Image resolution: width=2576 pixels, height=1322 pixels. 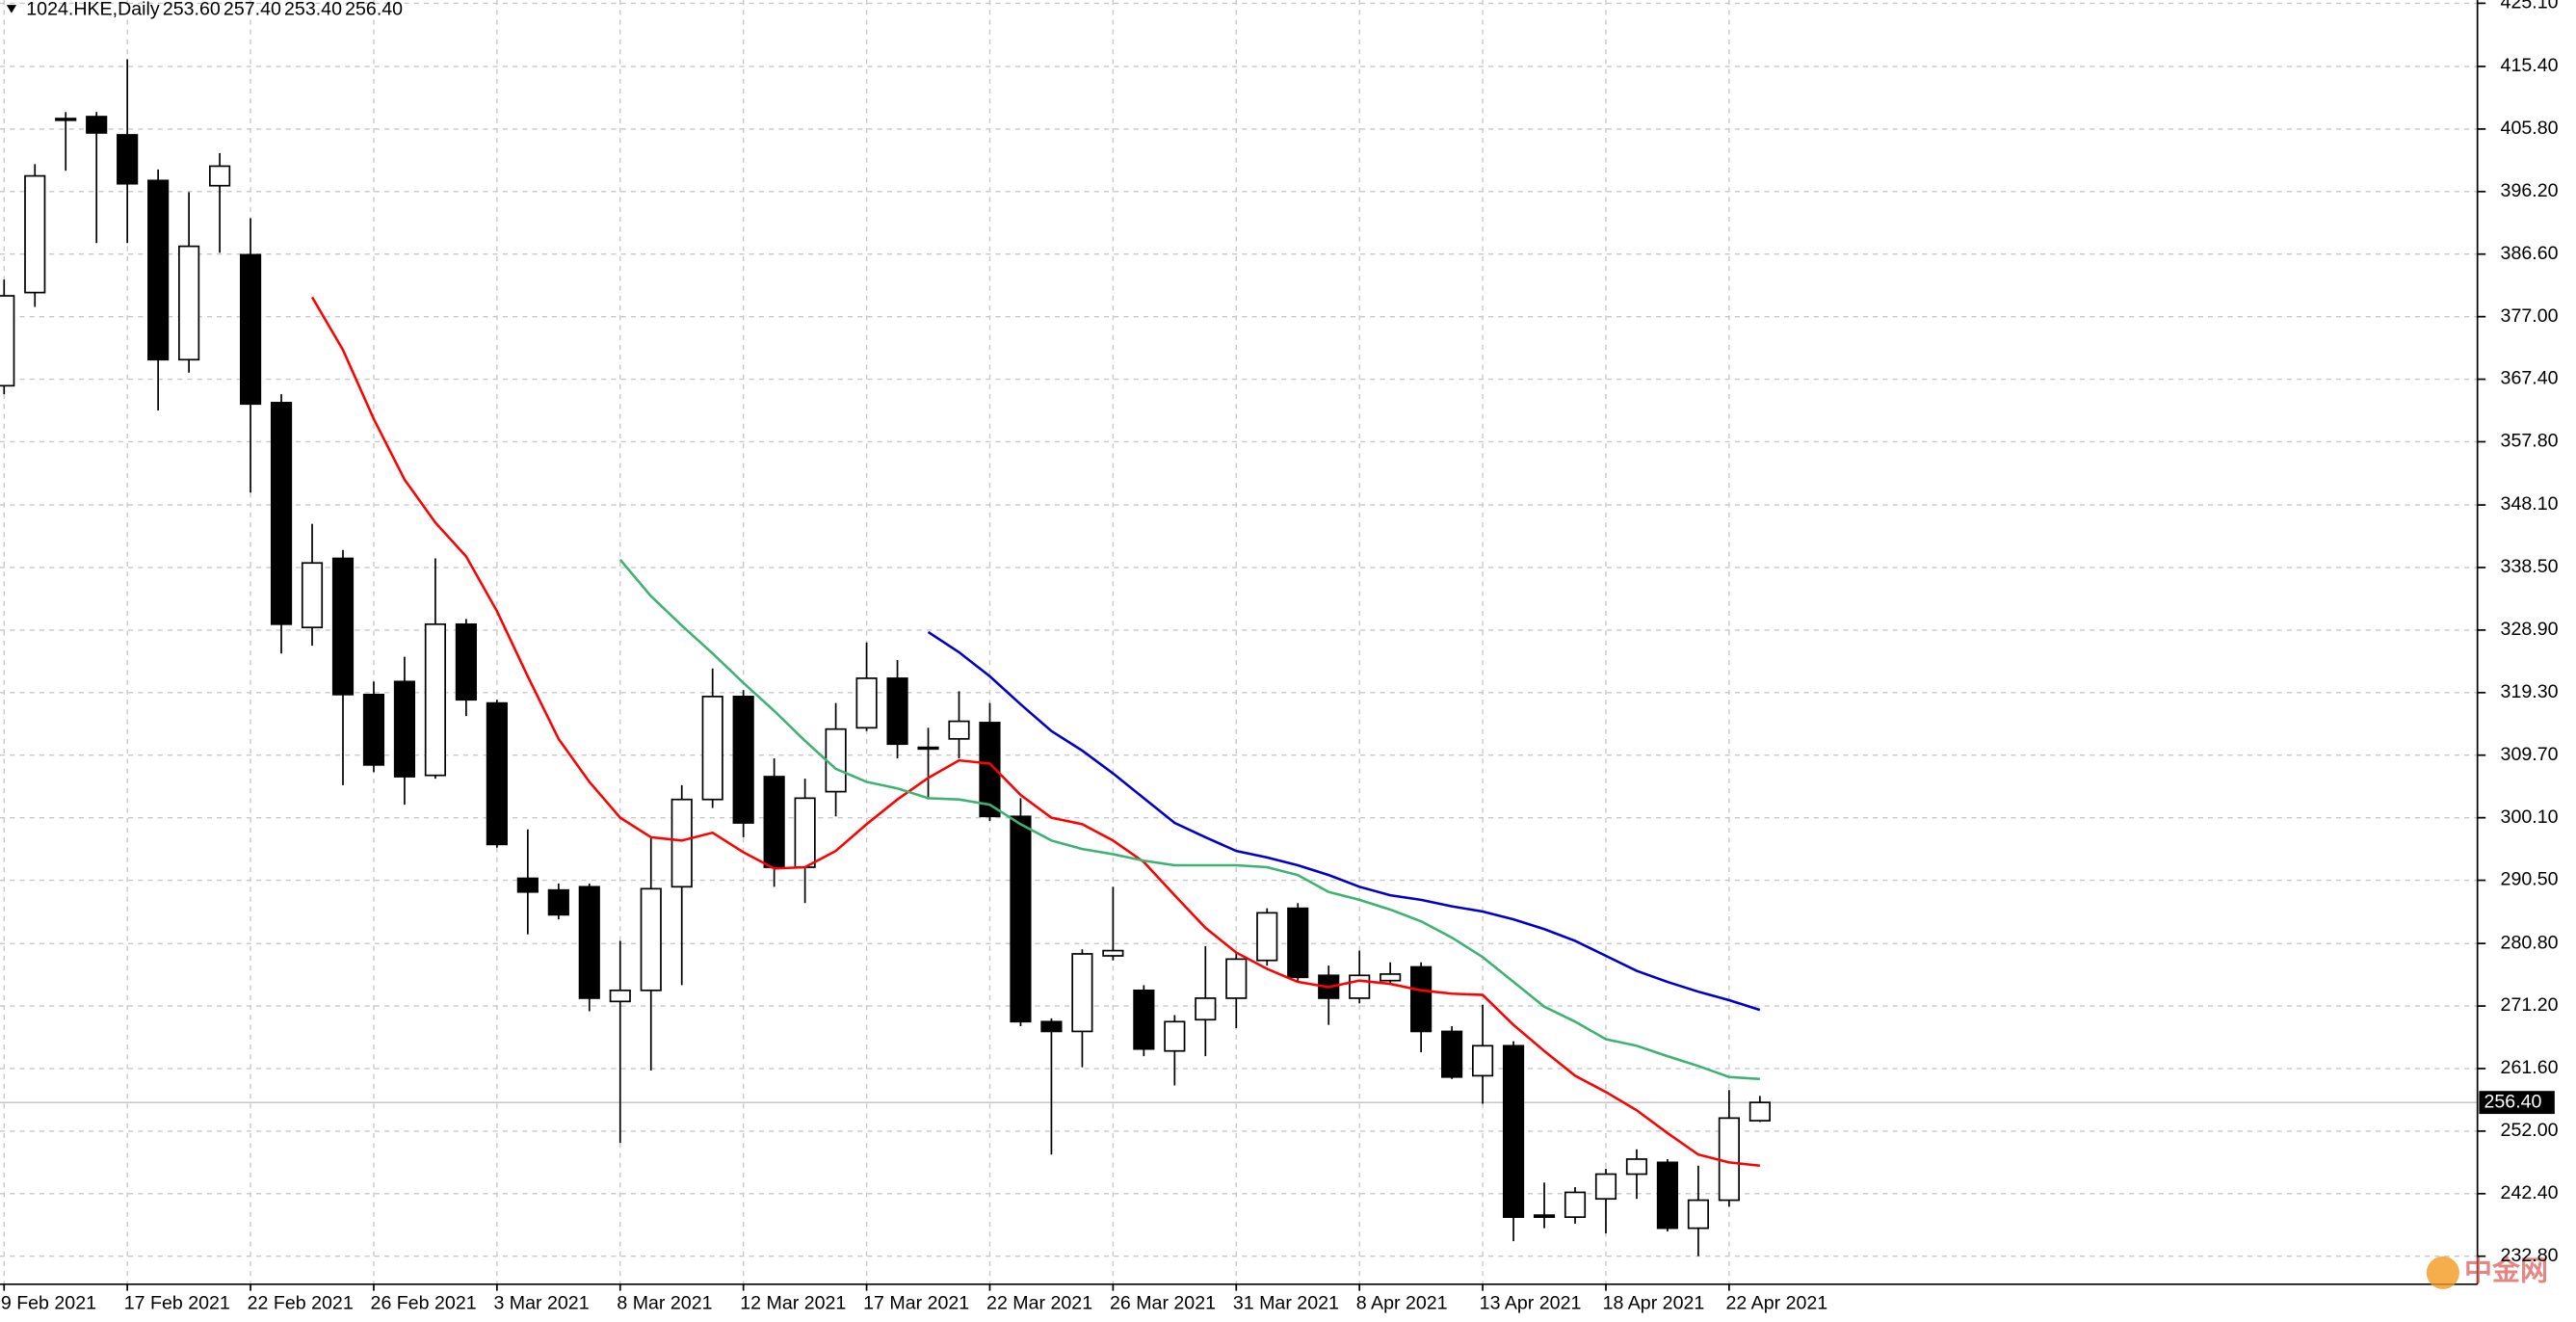 What do you see at coordinates (2517, 1103) in the screenshot?
I see `last-price-box` at bounding box center [2517, 1103].